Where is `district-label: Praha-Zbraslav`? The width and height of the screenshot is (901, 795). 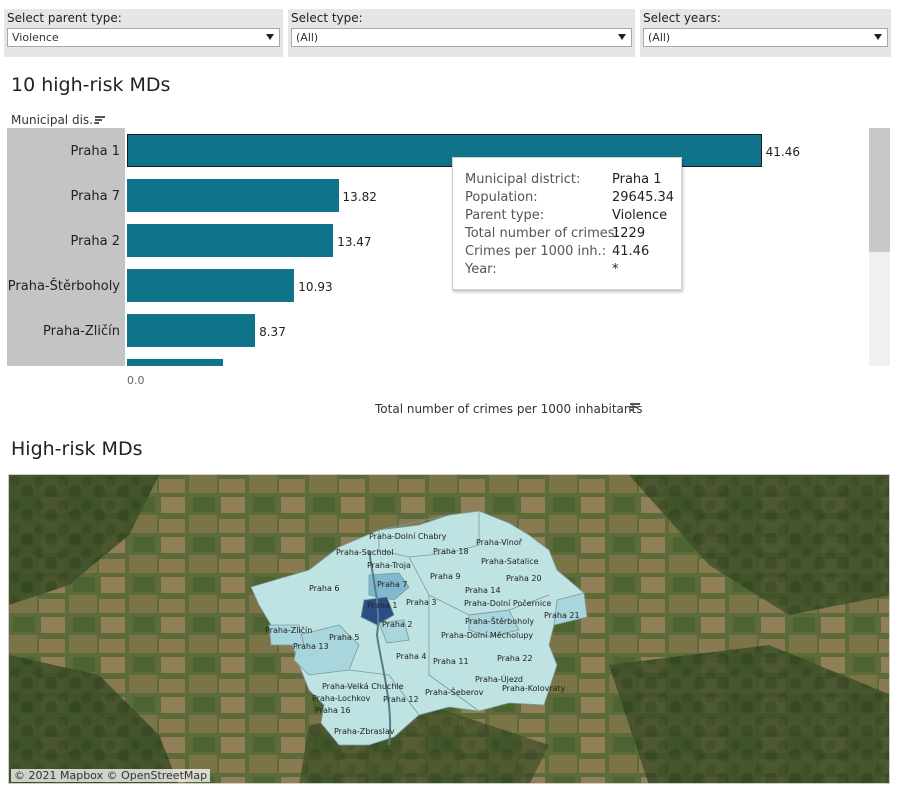
district-label: Praha-Zbraslav is located at coordinates (364, 731).